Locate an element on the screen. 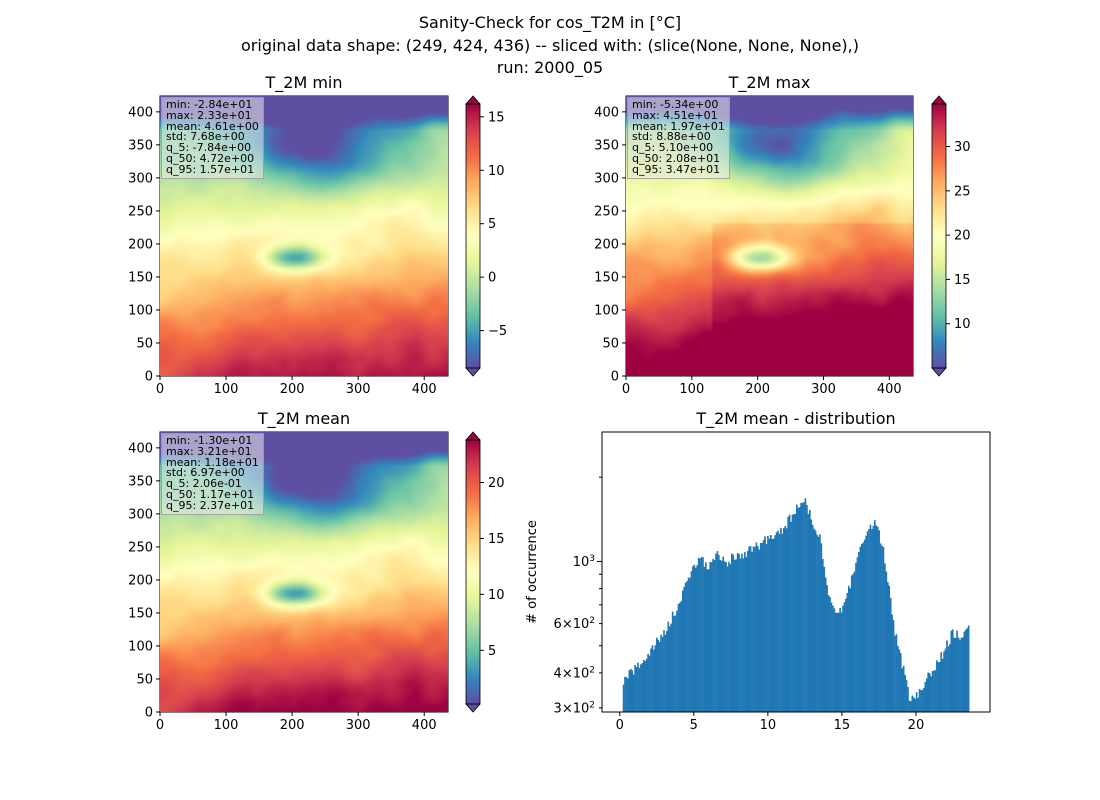 This screenshot has height=800, width=1100. panel-max-ytick-label: 150 is located at coordinates (606, 277).